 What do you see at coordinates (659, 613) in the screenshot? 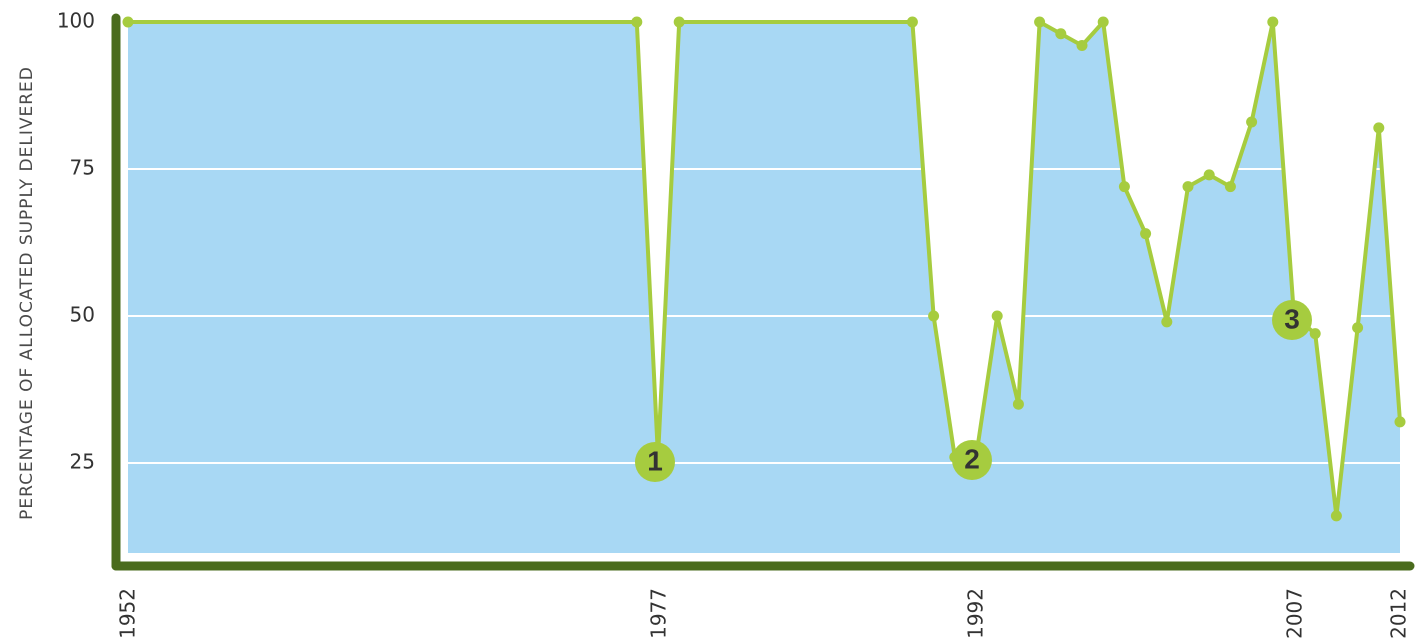
I see `x-tick-label: 1977` at bounding box center [659, 613].